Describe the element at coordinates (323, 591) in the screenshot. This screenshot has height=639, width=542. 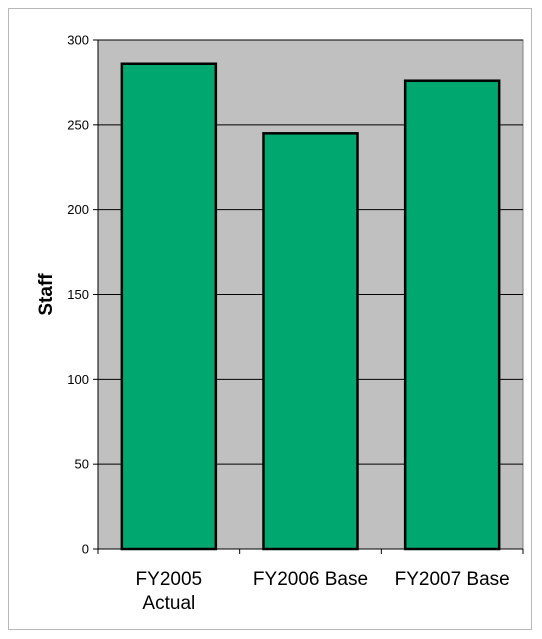
I see `x-axis-labels: FY2005 Actual FY2006 Base FY2007 Base` at that location.